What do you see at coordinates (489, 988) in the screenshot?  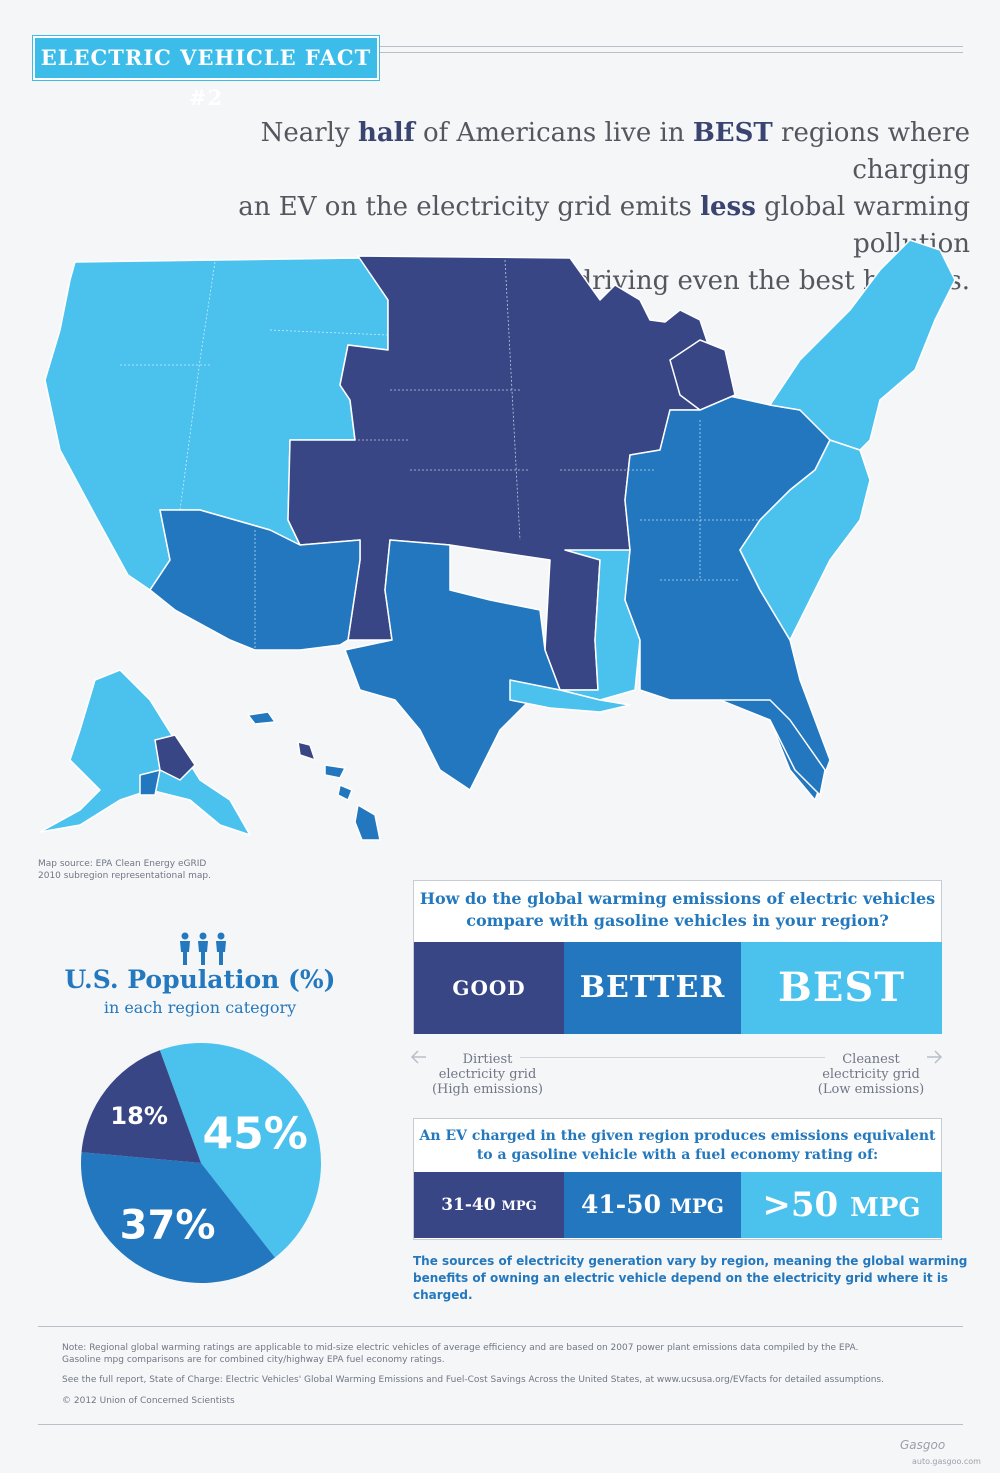 I see `category-good: GOOD` at bounding box center [489, 988].